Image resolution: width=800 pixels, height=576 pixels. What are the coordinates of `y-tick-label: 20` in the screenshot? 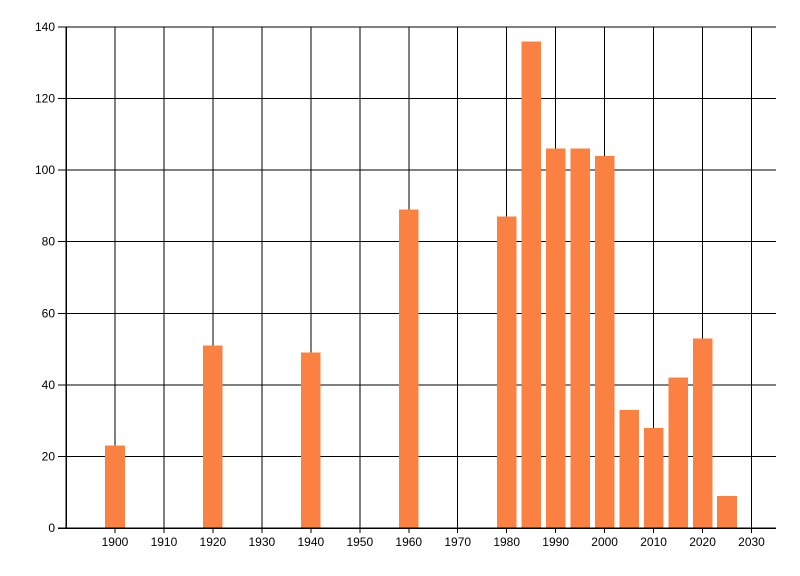 It's located at (49, 456).